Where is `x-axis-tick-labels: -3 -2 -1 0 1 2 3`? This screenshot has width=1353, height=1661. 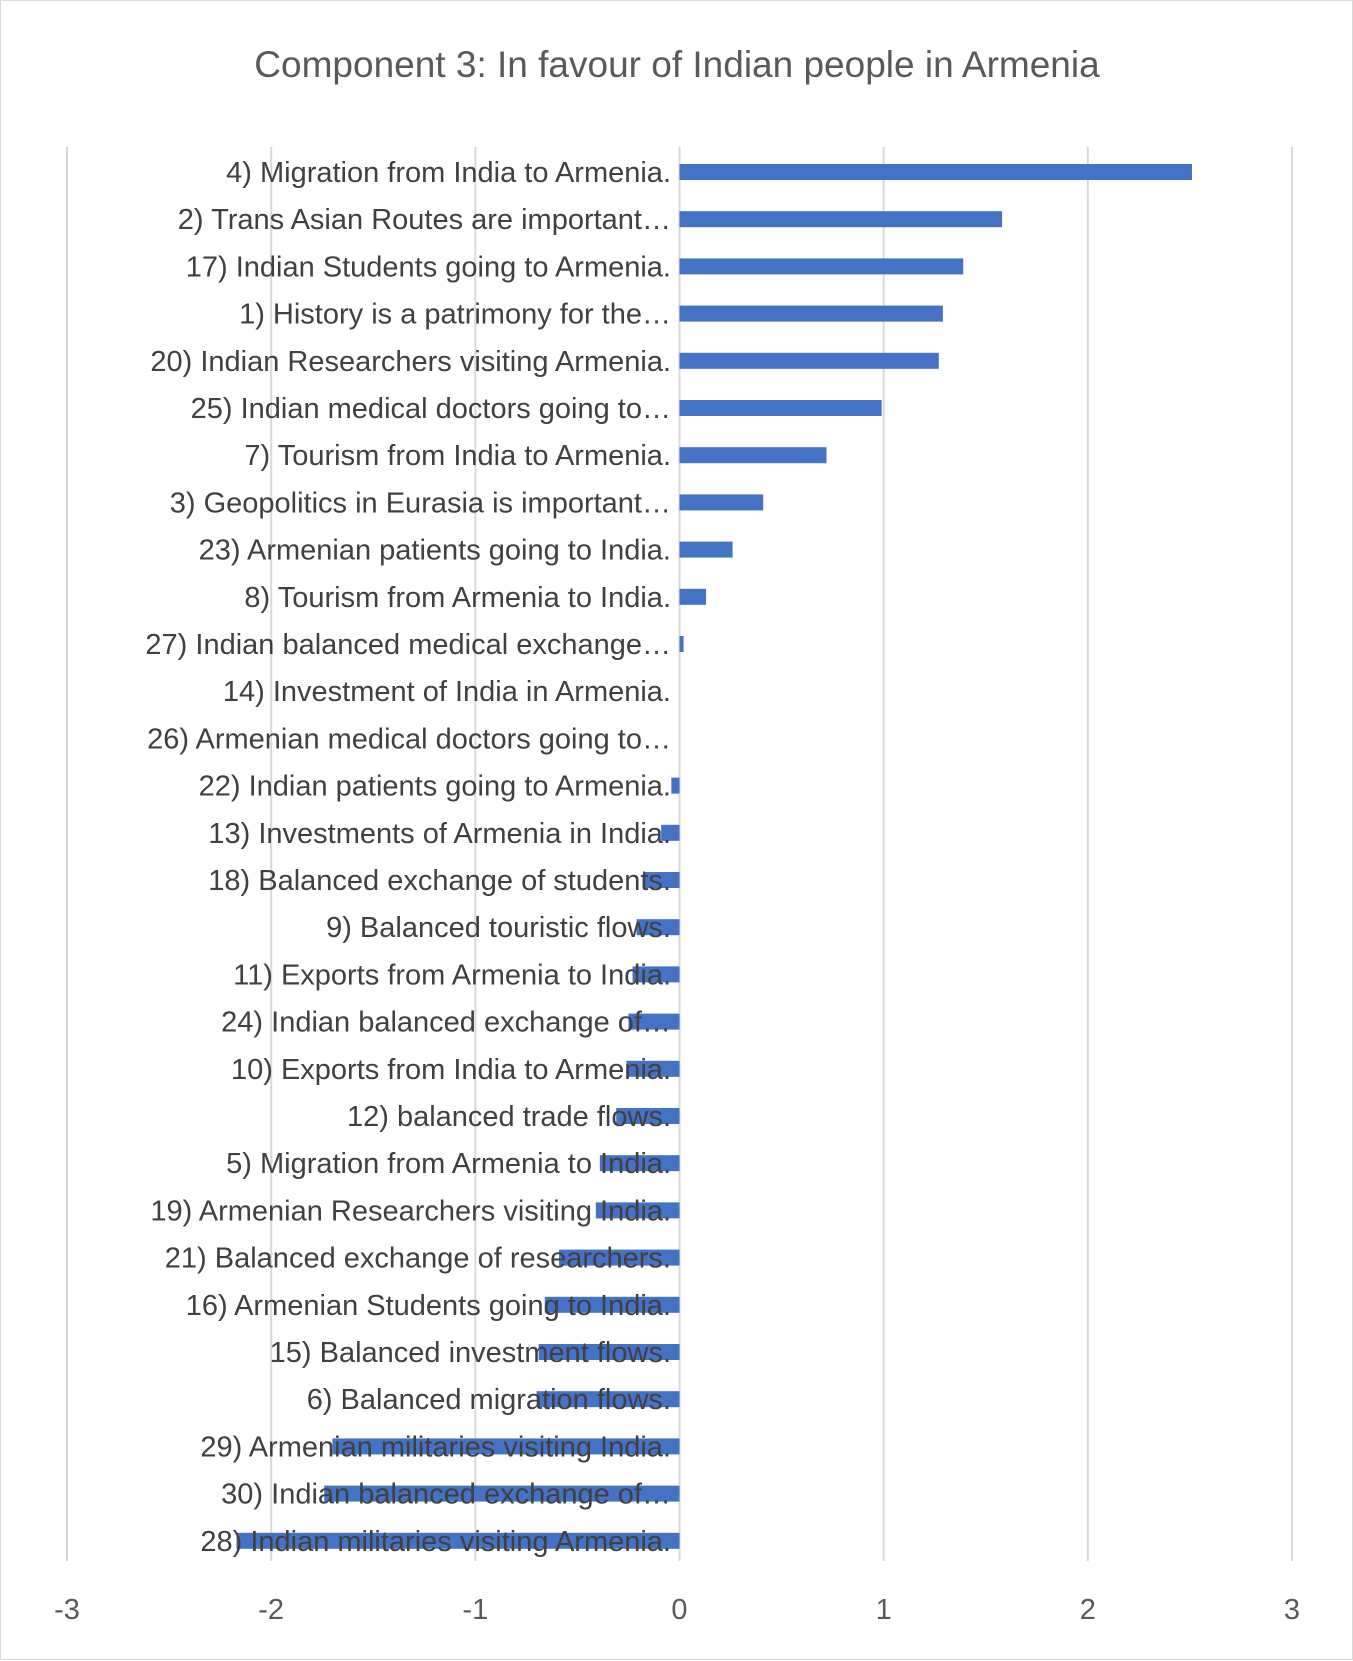
x-axis-tick-labels: -3 -2 -1 0 1 2 3 is located at coordinates (677, 1610).